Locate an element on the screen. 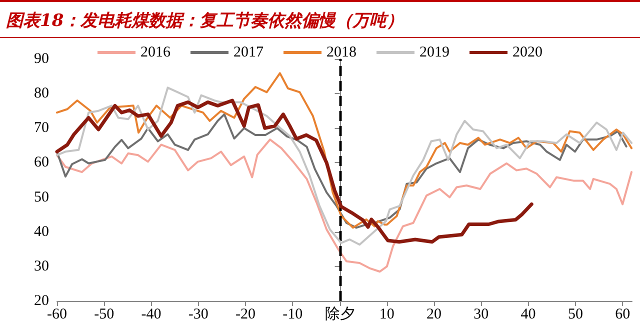 This screenshot has width=640, height=325. legend-label: 2017 is located at coordinates (249, 52).